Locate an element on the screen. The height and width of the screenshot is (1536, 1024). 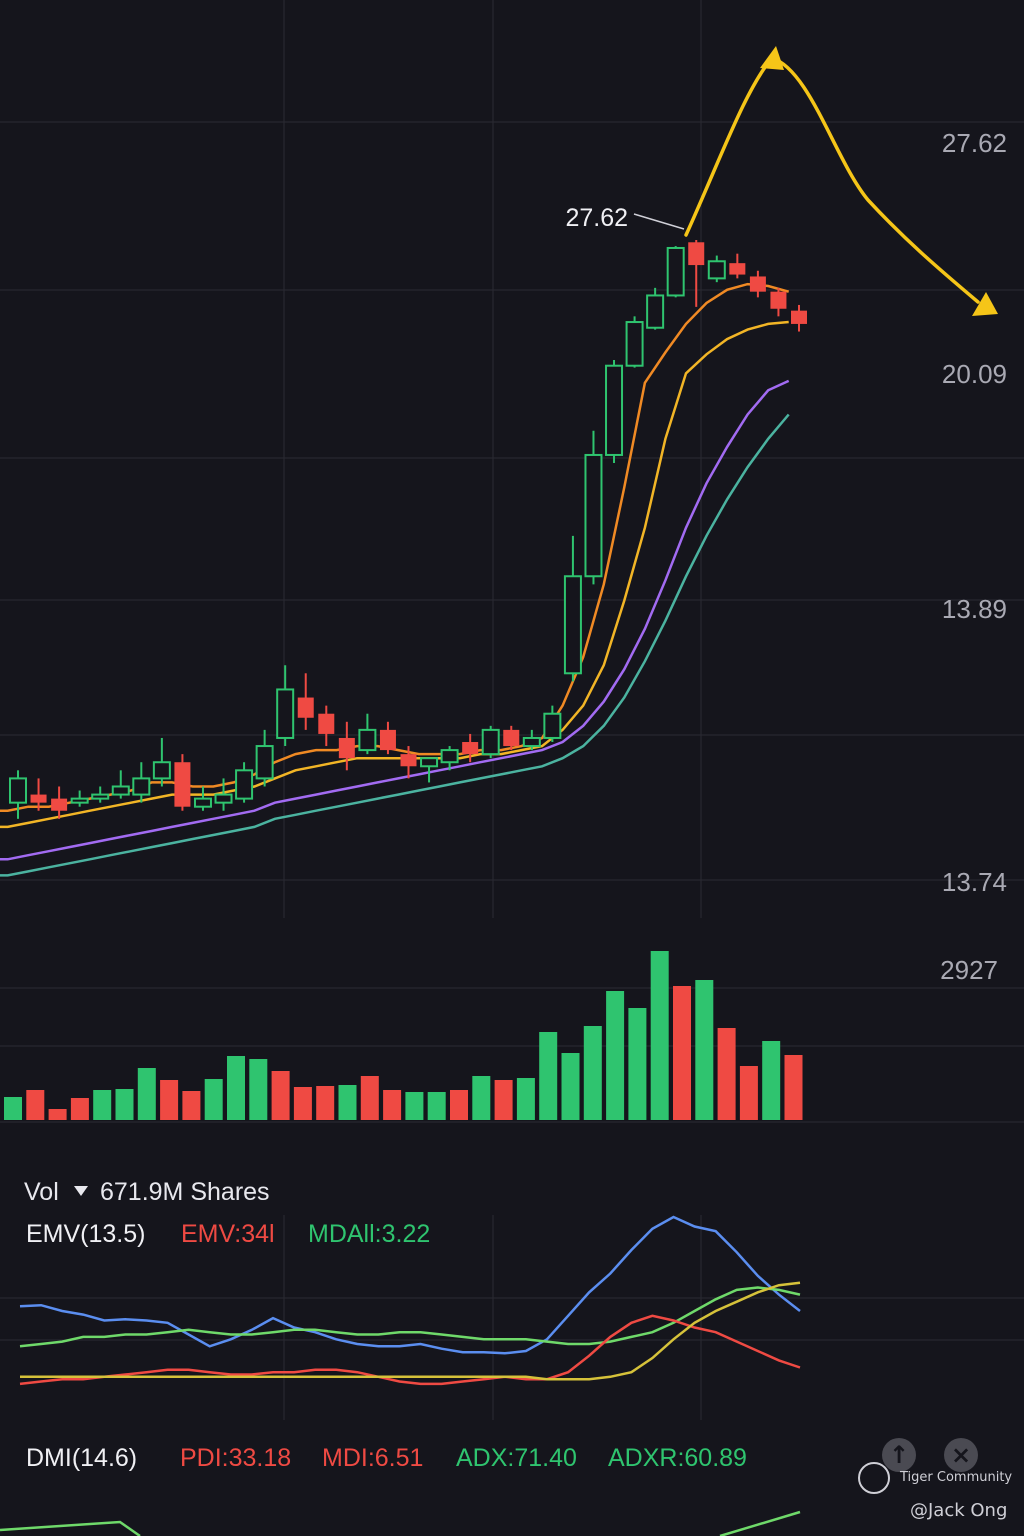
price-tick-label: 13.89 is located at coordinates (974, 609).